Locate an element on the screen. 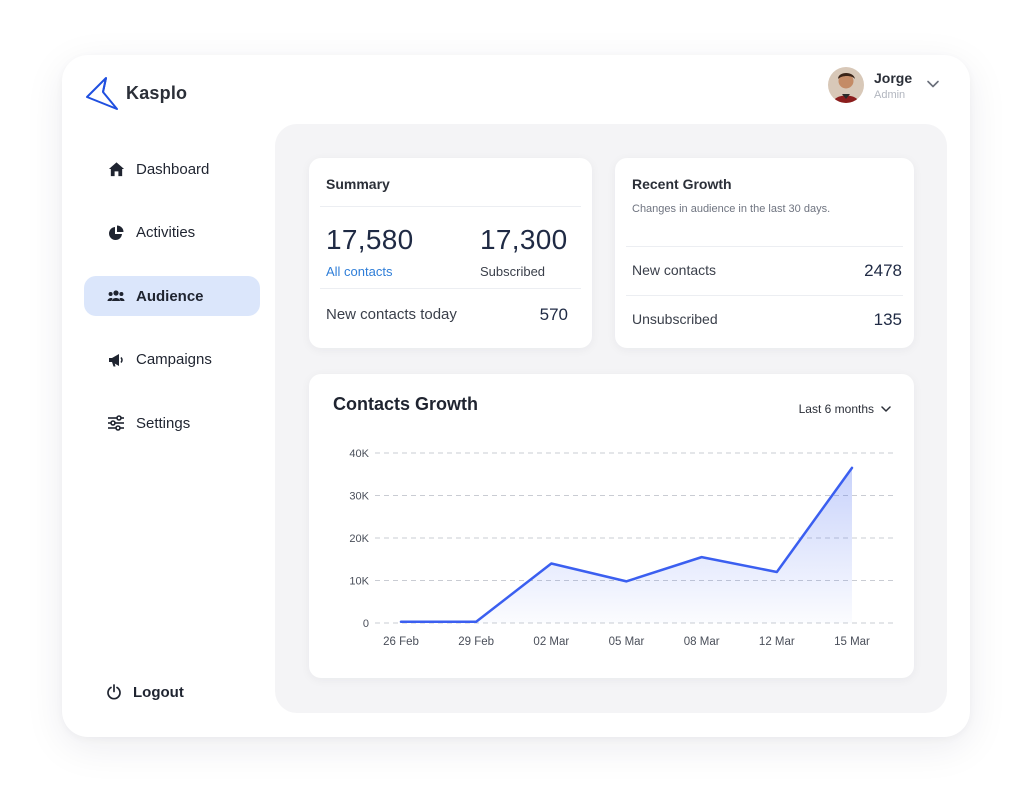  brand: Kasplo is located at coordinates (135, 93).